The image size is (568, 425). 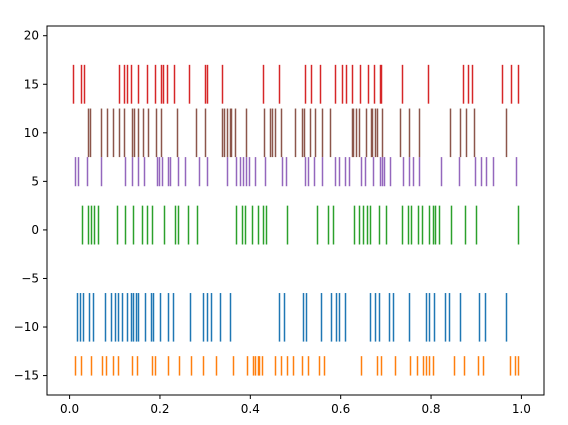 What do you see at coordinates (295, 405) in the screenshot?
I see `x-axis: 0.0 0.2 0.4 0.6 0.8 1.0` at bounding box center [295, 405].